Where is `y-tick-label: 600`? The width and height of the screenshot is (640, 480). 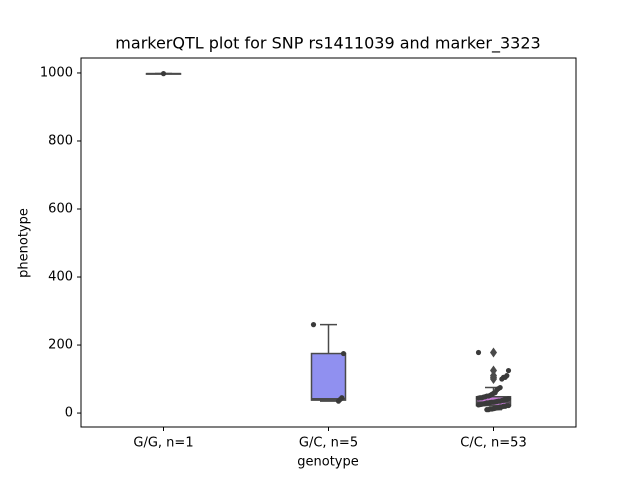 y-tick-label: 600 is located at coordinates (60, 209).